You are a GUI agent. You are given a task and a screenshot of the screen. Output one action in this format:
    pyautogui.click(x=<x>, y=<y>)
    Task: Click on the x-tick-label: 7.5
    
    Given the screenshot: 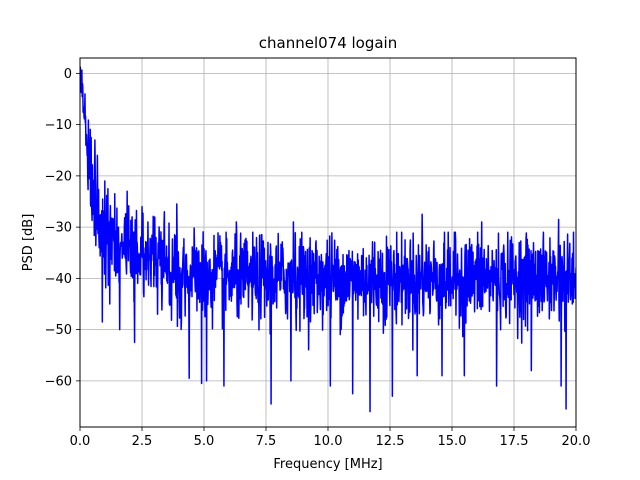 What is the action you would take?
    pyautogui.click(x=266, y=441)
    